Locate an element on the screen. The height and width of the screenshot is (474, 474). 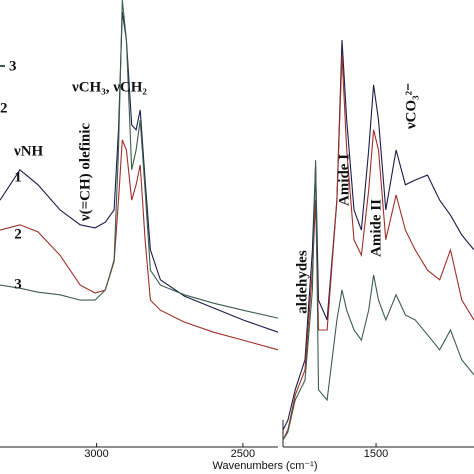
x-tick-label: 1500 is located at coordinates (376, 454).